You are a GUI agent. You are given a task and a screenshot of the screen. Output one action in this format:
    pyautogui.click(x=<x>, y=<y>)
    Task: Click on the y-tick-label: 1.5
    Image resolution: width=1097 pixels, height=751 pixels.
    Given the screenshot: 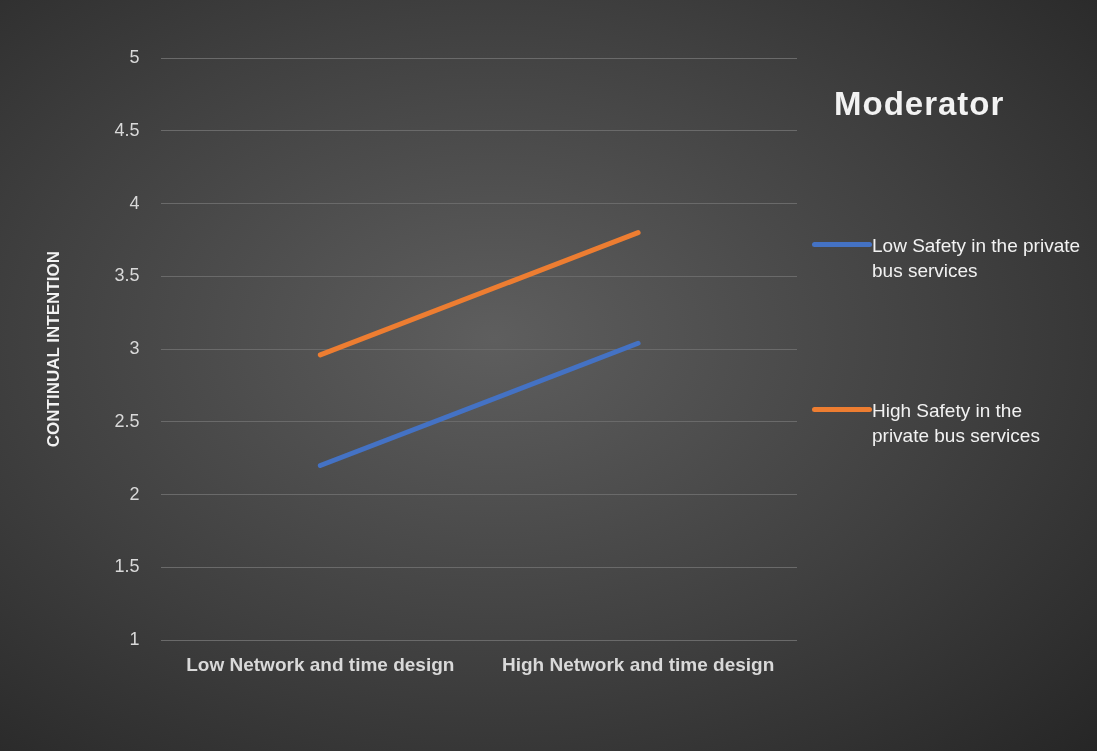 What is the action you would take?
    pyautogui.click(x=127, y=566)
    